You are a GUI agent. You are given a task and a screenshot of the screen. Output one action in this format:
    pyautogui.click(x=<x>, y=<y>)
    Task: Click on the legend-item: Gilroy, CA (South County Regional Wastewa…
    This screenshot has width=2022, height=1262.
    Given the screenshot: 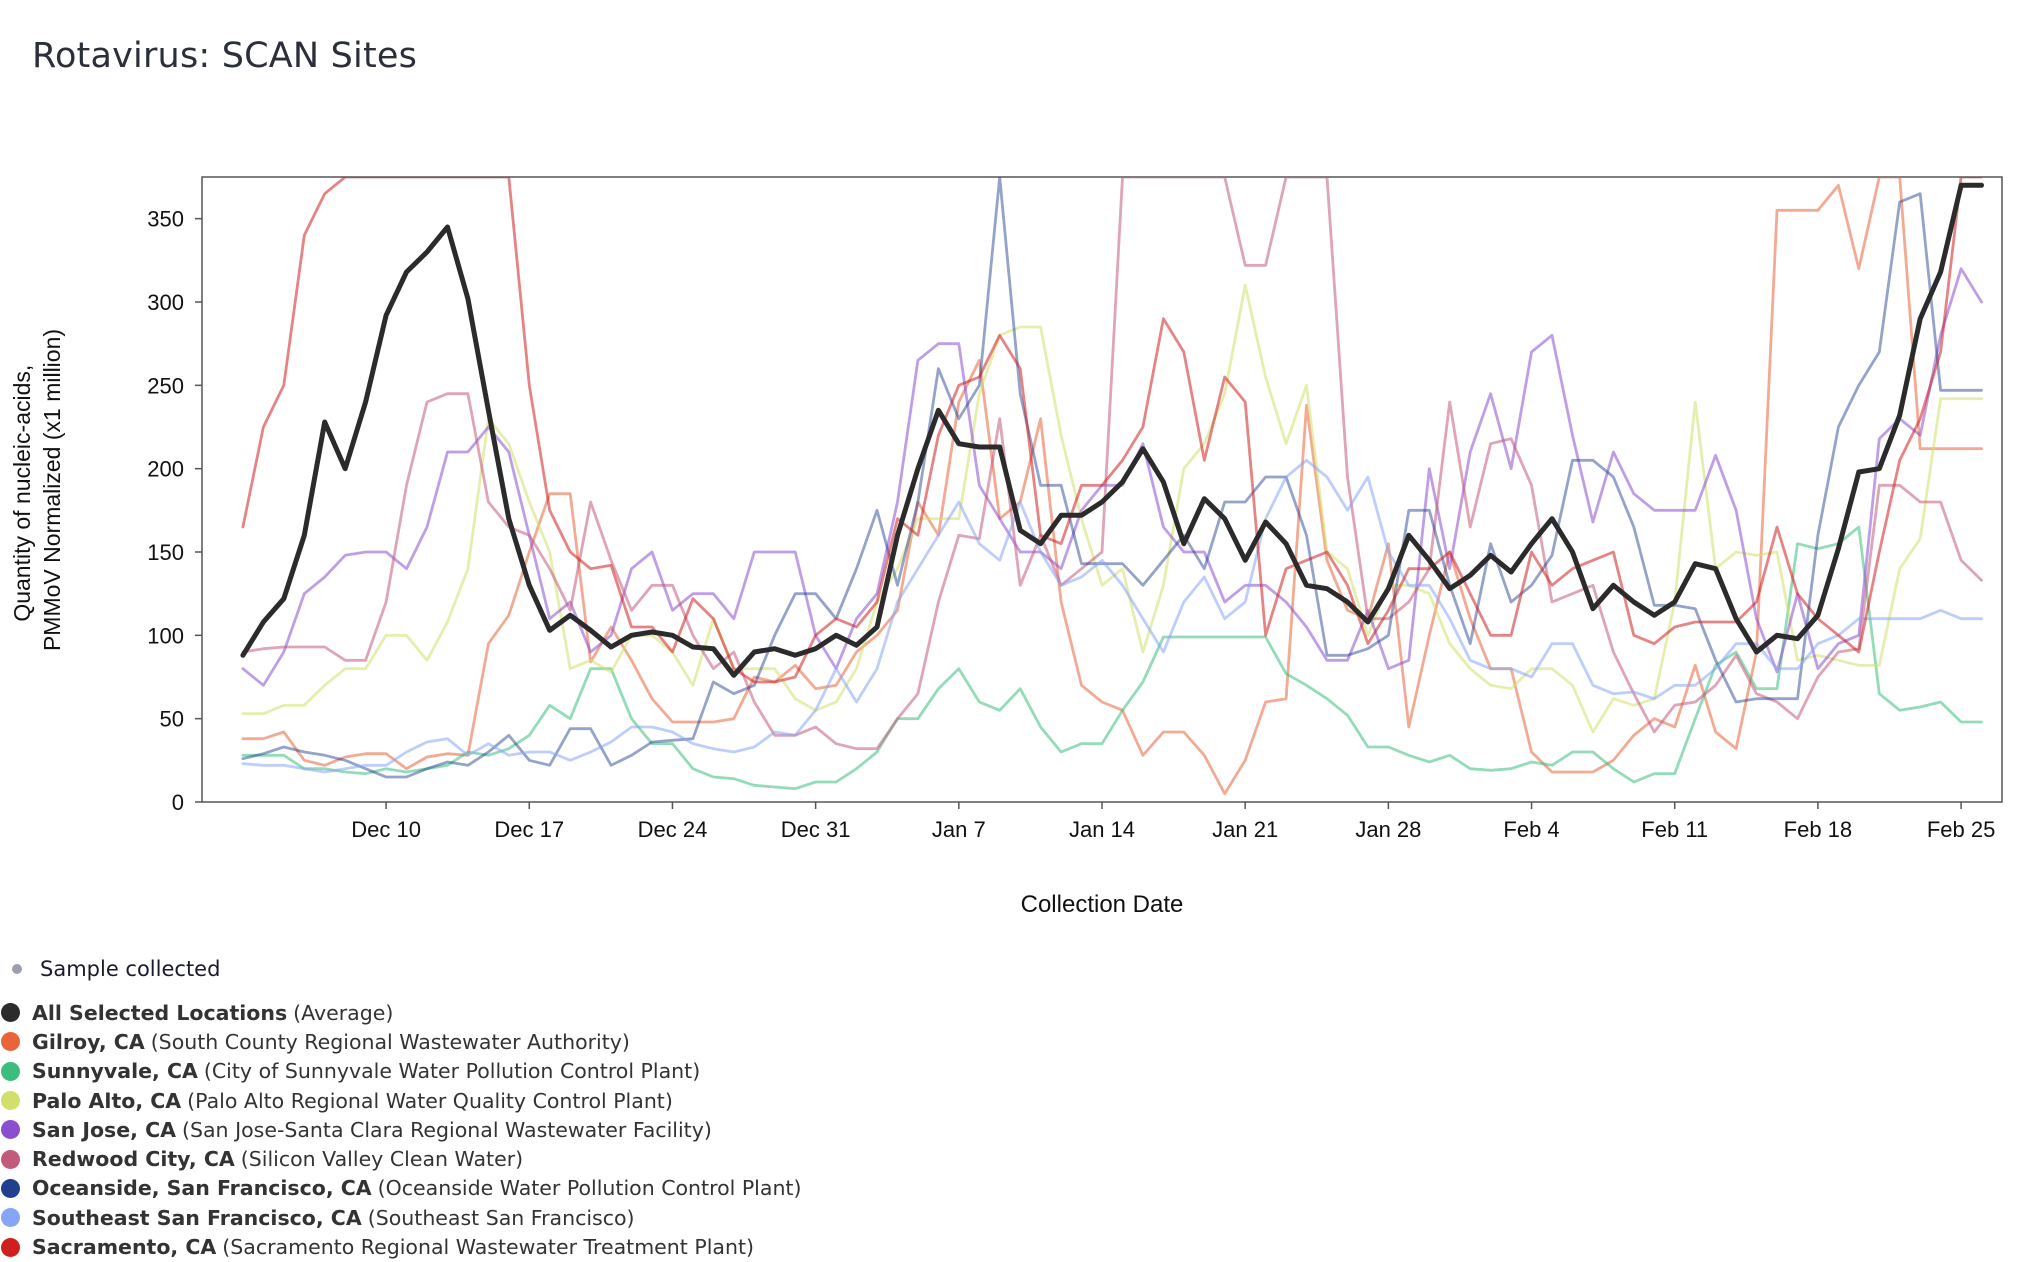 What is the action you would take?
    pyautogui.click(x=400, y=1041)
    